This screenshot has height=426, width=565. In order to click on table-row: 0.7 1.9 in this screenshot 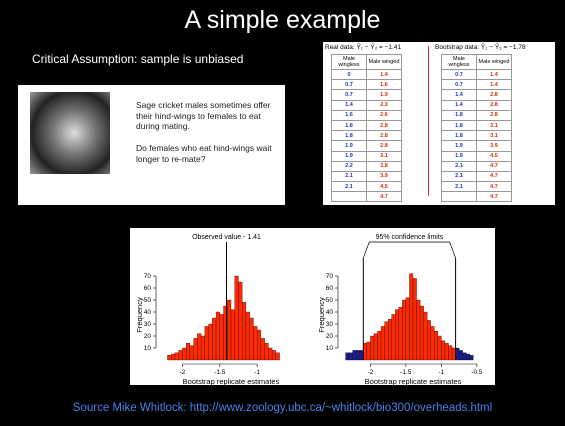, I will do `click(366, 95)`.